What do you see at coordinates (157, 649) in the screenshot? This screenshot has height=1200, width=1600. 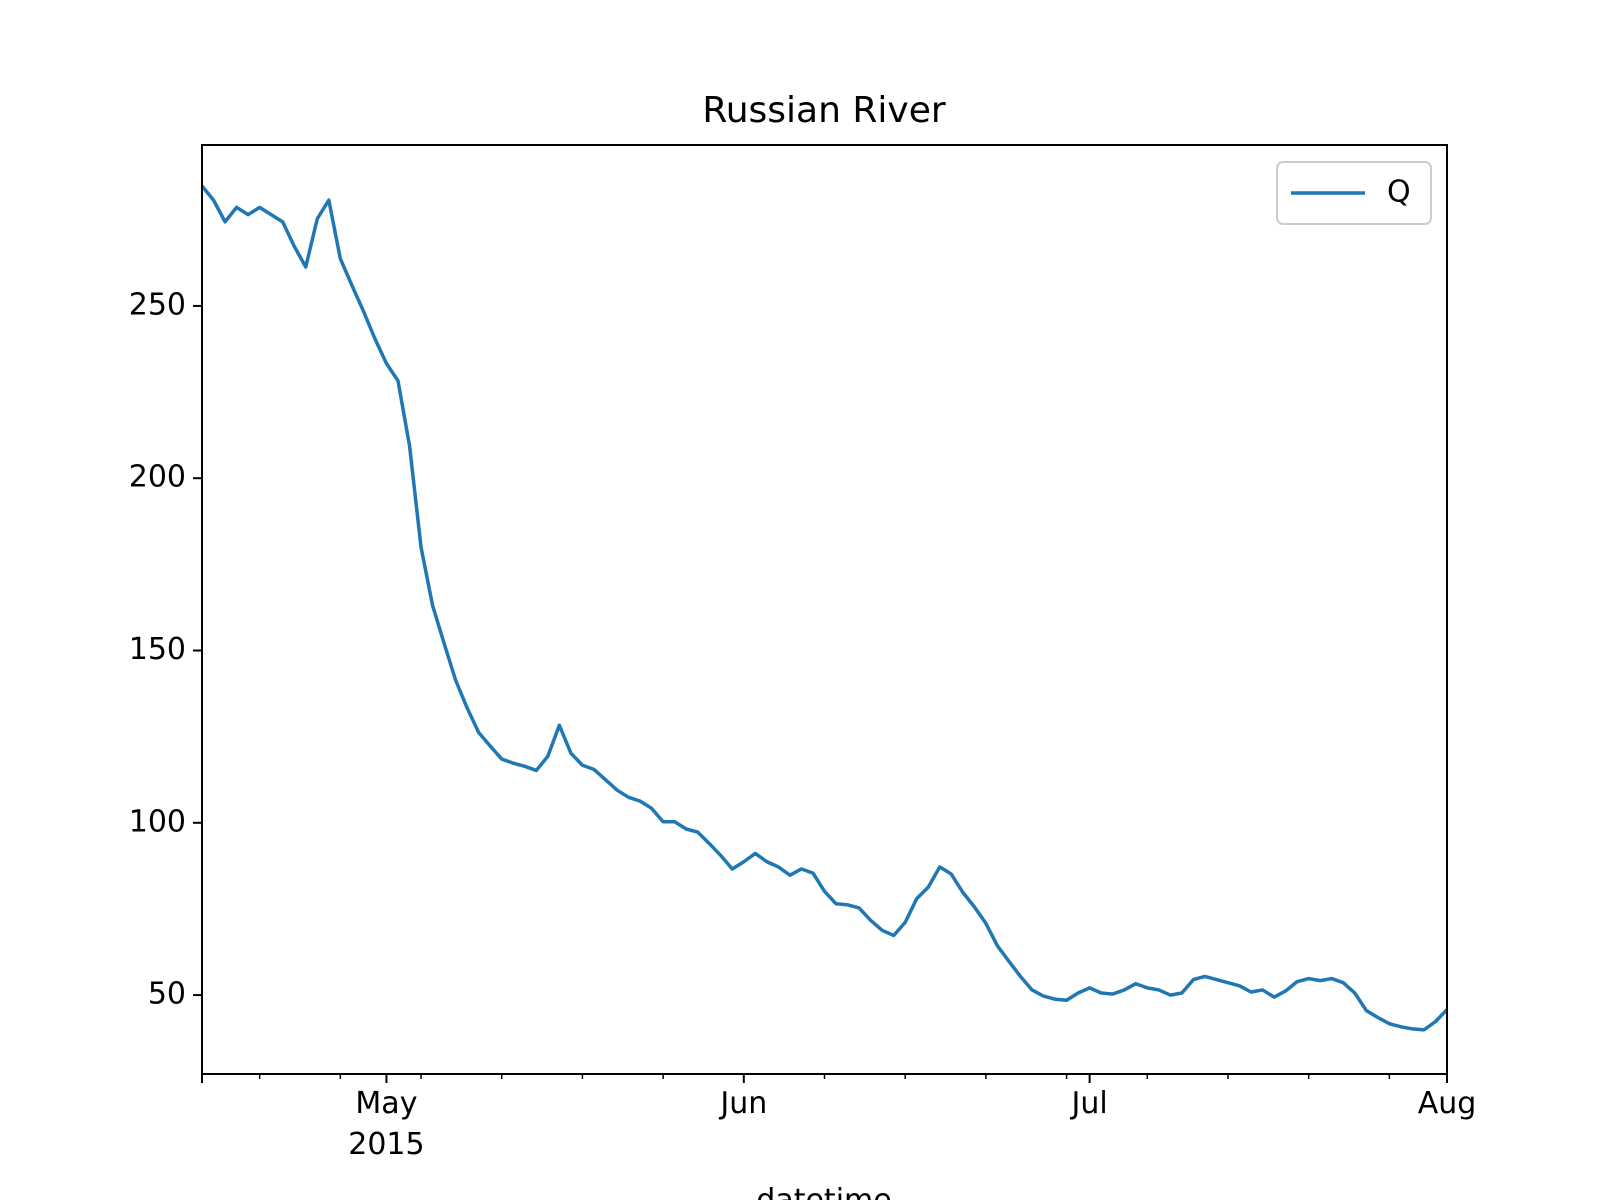 I see `y-tick-label: 150` at bounding box center [157, 649].